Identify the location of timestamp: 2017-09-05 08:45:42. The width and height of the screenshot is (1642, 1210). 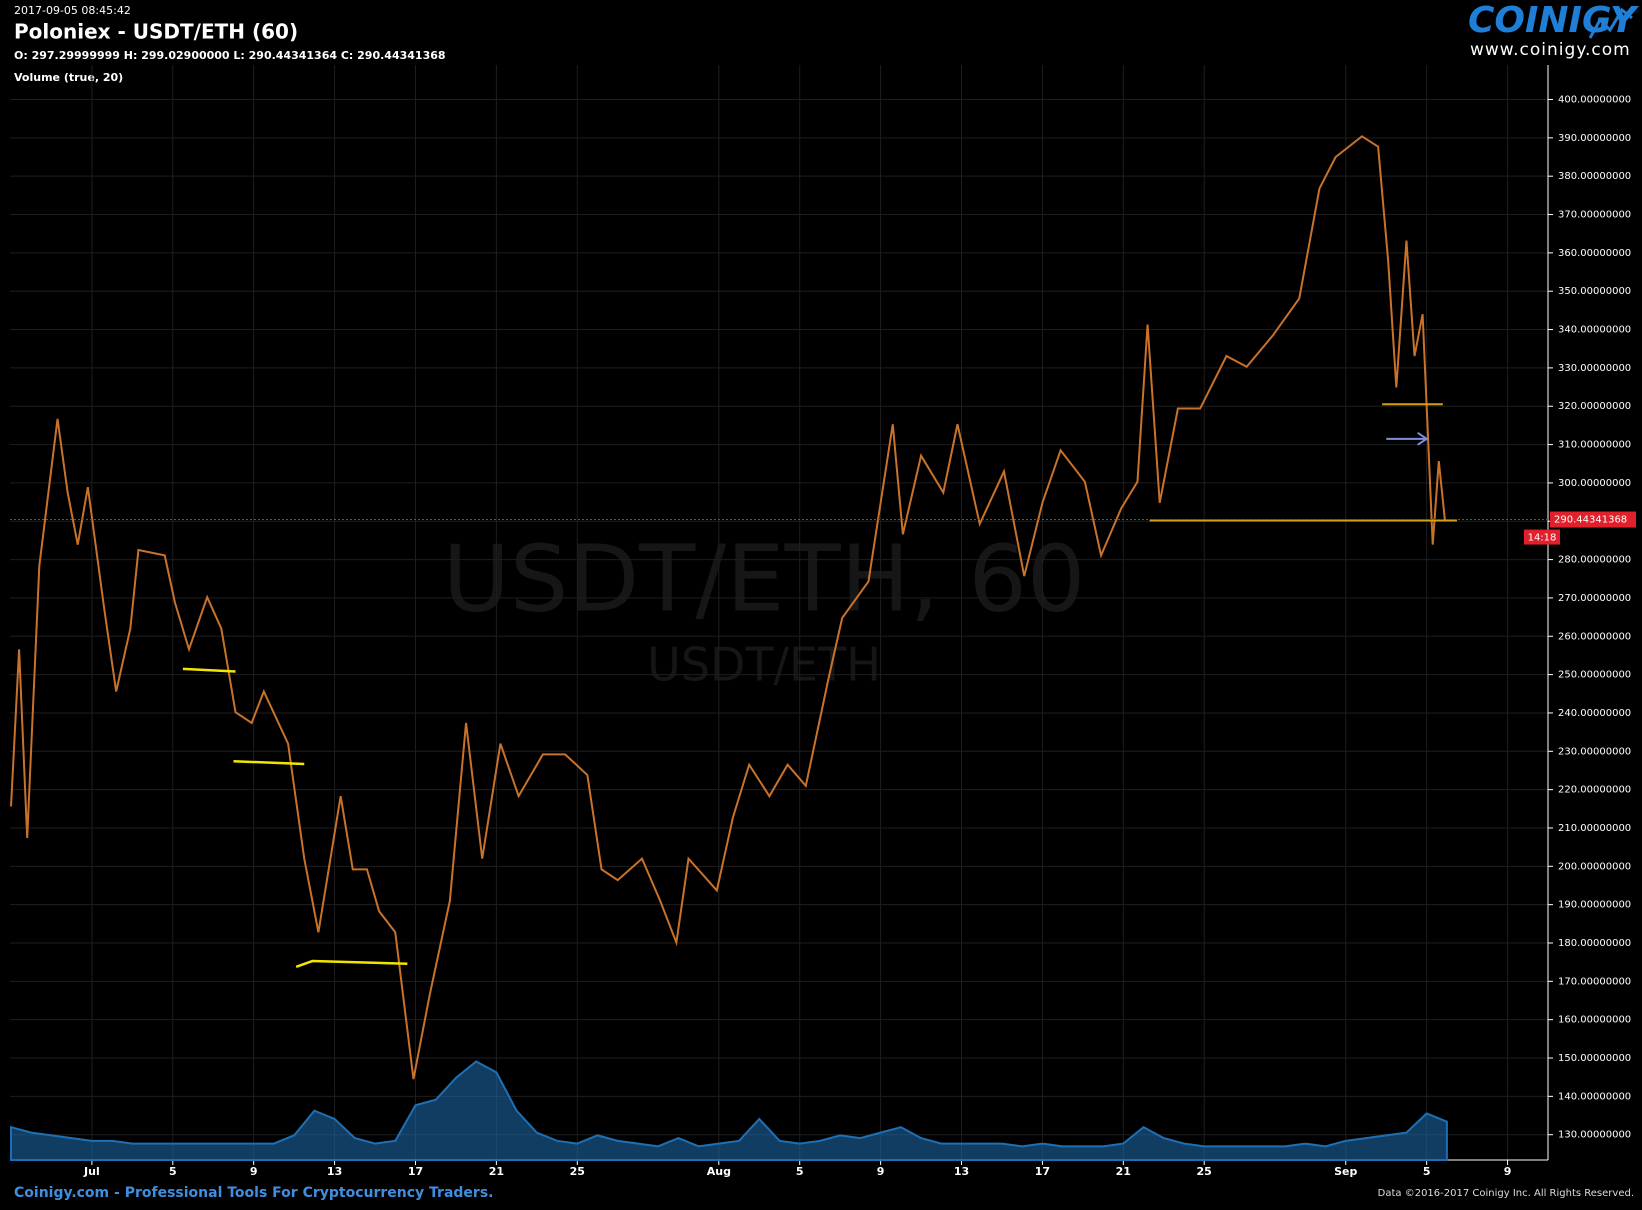
(72, 10).